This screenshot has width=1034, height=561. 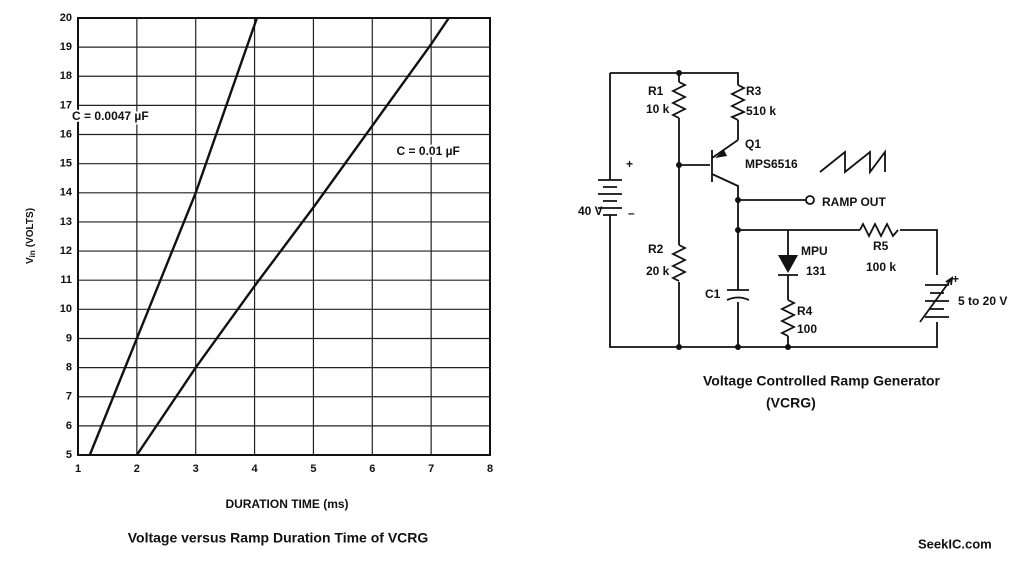 I want to click on sawtooth, so click(x=852, y=162).